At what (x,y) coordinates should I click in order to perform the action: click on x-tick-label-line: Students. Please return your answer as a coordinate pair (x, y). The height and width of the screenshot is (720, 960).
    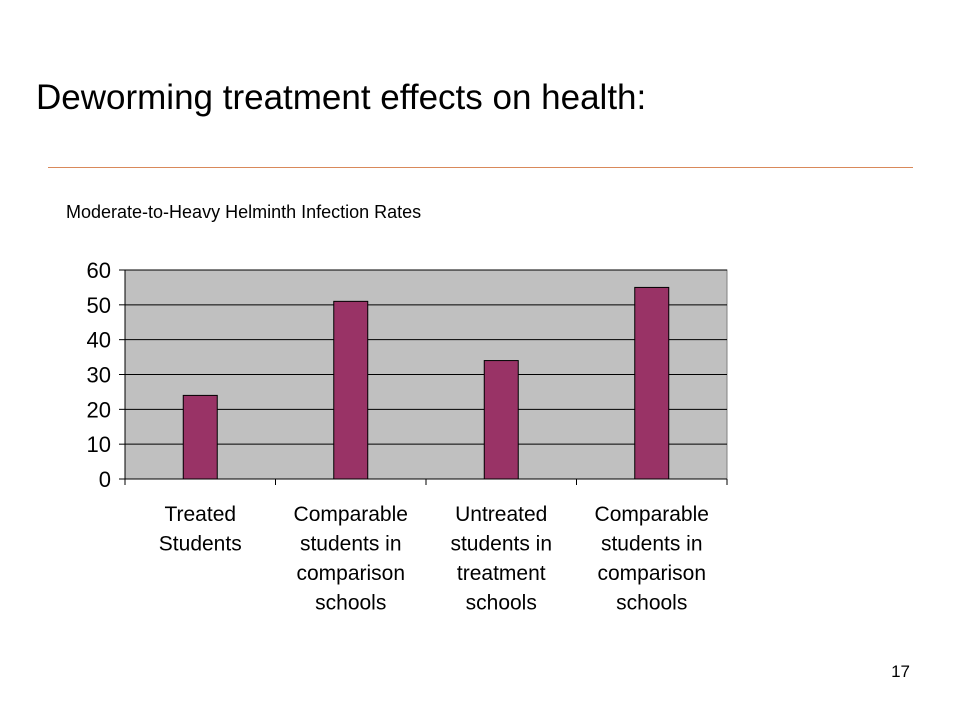
    Looking at the image, I should click on (200, 544).